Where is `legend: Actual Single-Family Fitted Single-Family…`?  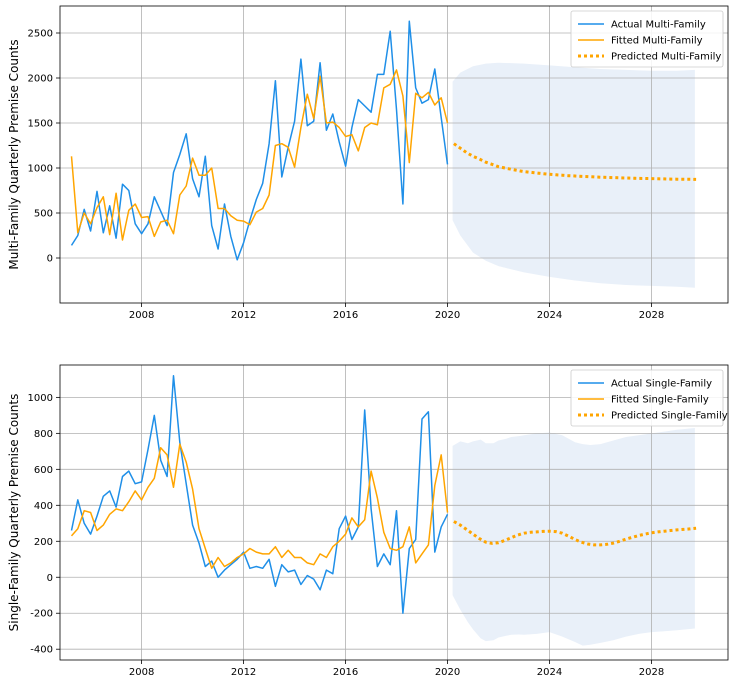 legend: Actual Single-Family Fitted Single-Family… is located at coordinates (649, 398).